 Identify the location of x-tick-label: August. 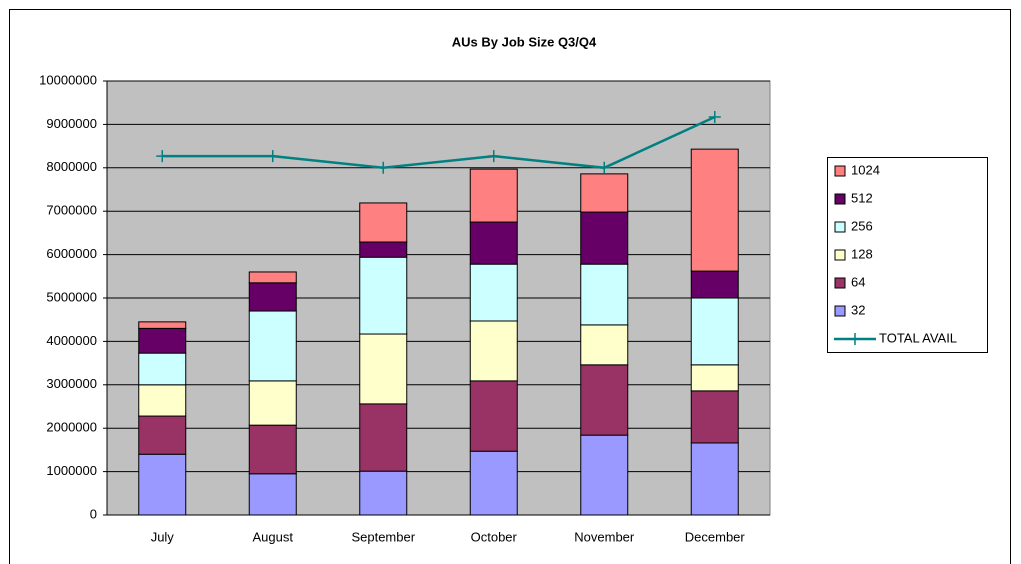
(273, 536).